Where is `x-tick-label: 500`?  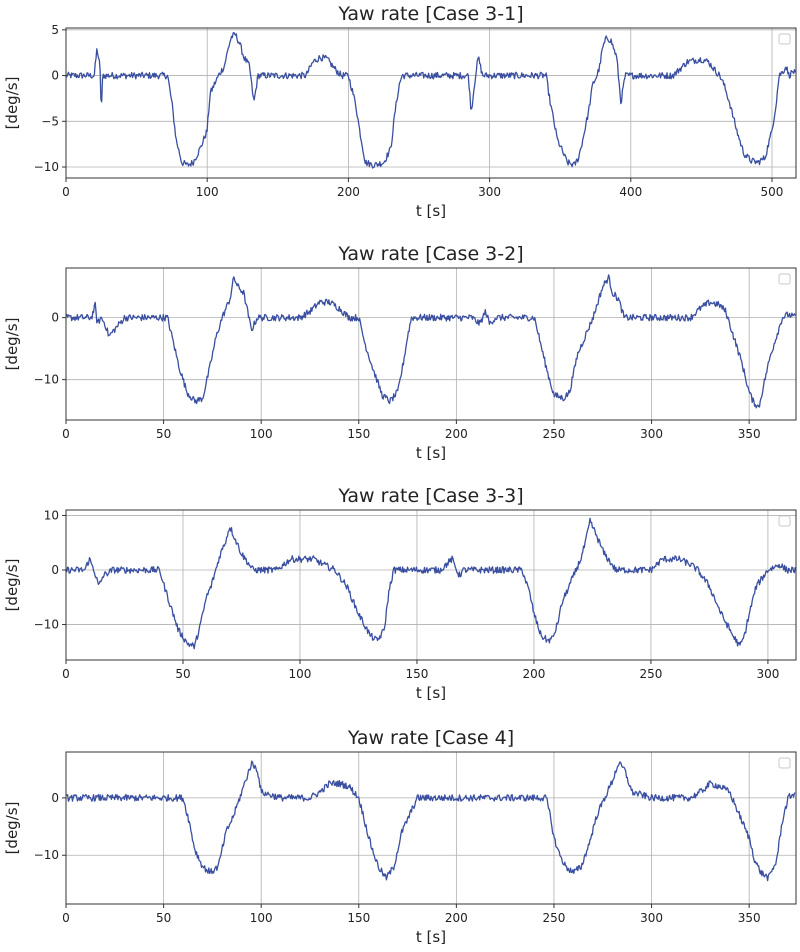 x-tick-label: 500 is located at coordinates (772, 192).